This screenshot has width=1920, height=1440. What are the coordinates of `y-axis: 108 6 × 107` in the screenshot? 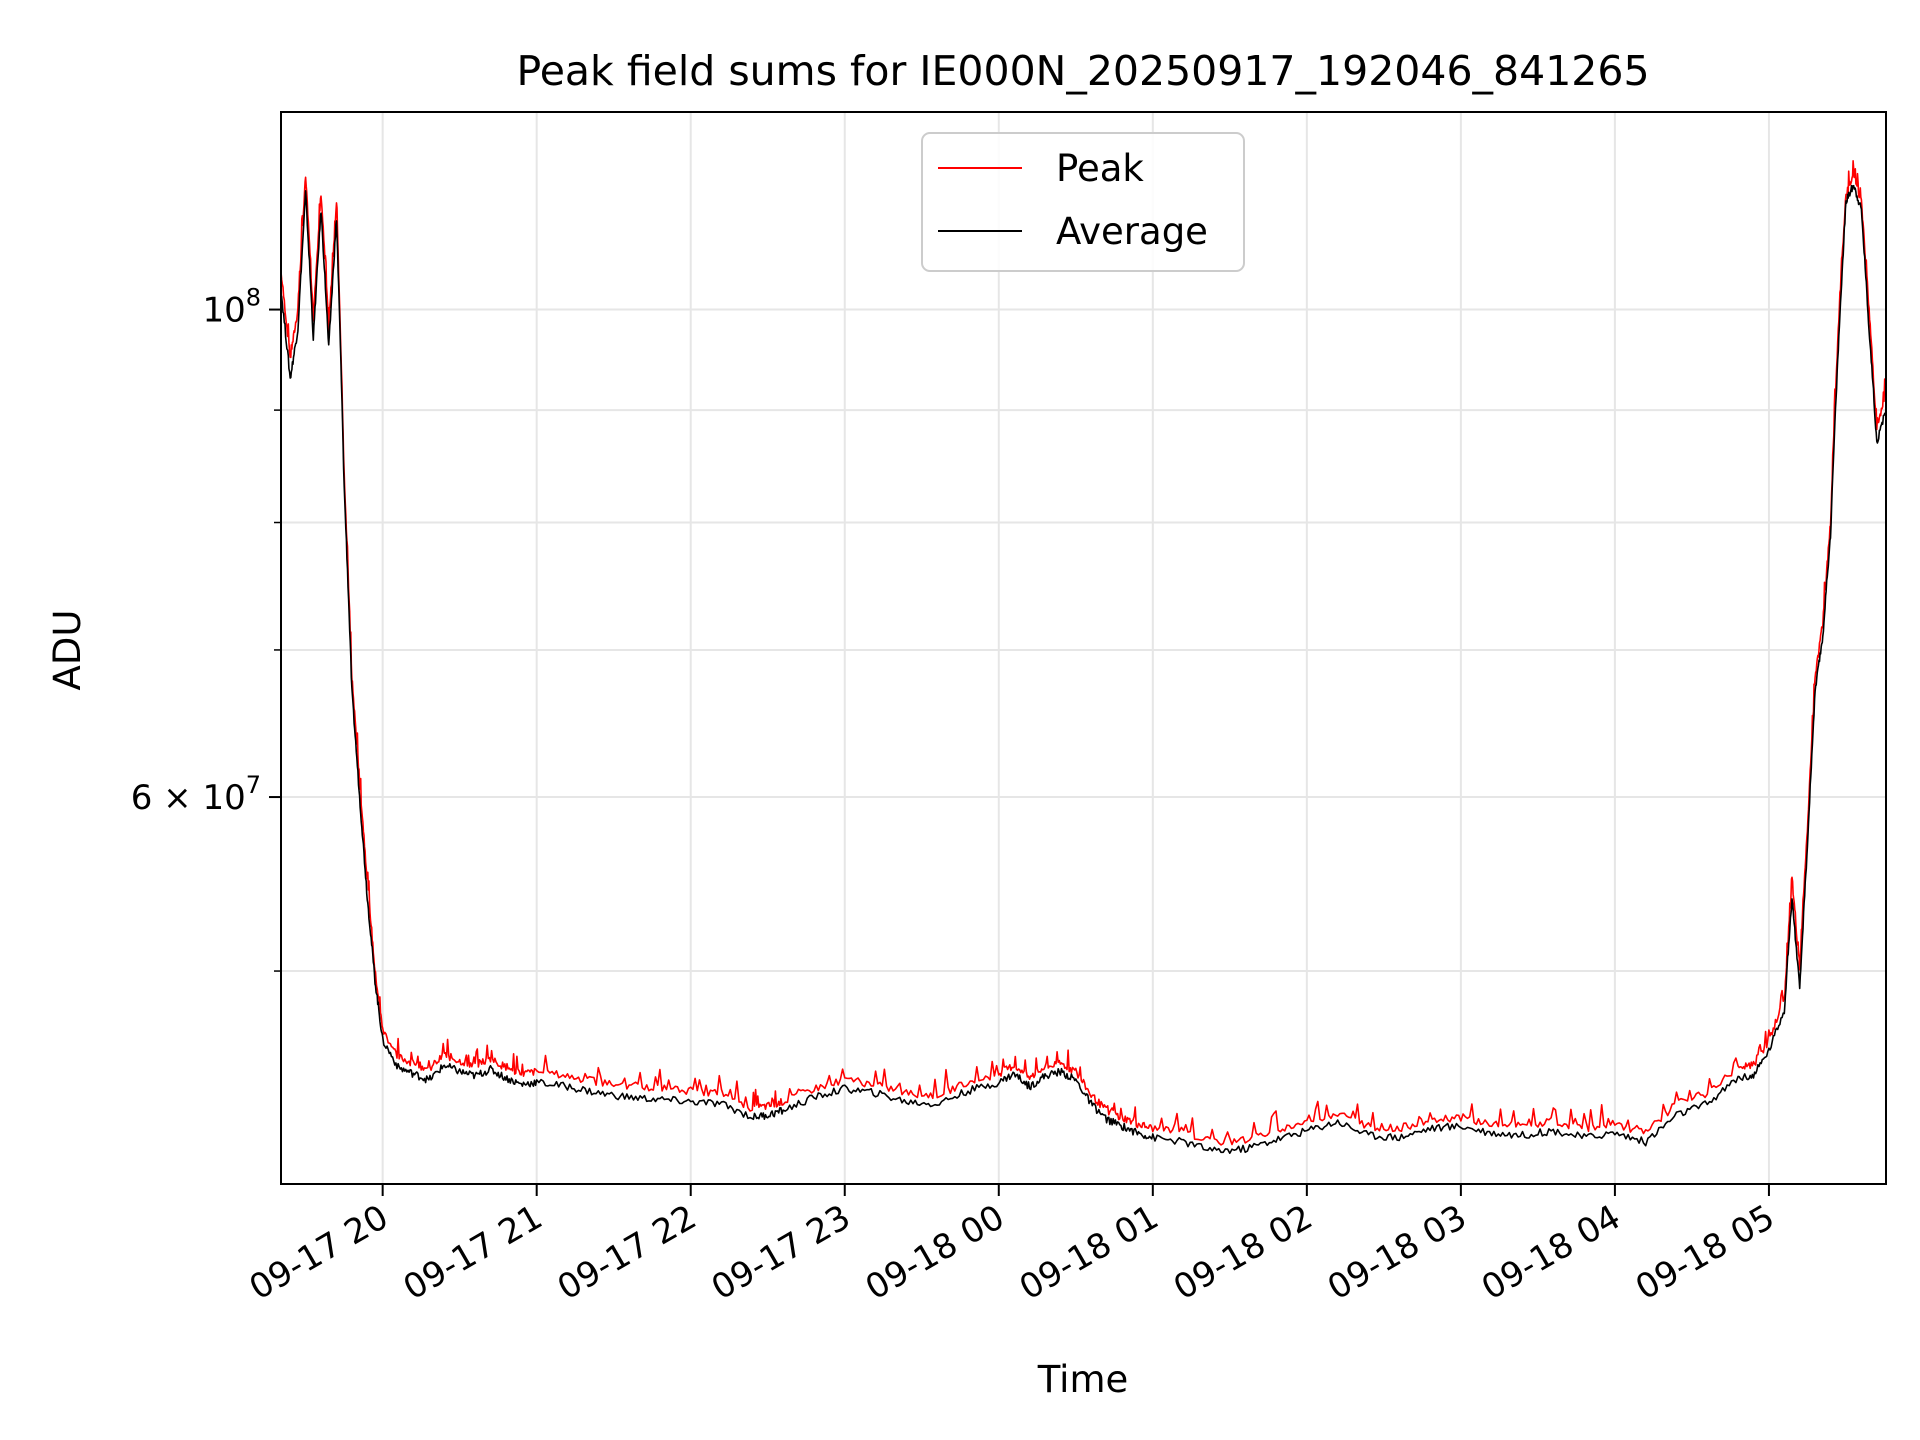 It's located at (206, 628).